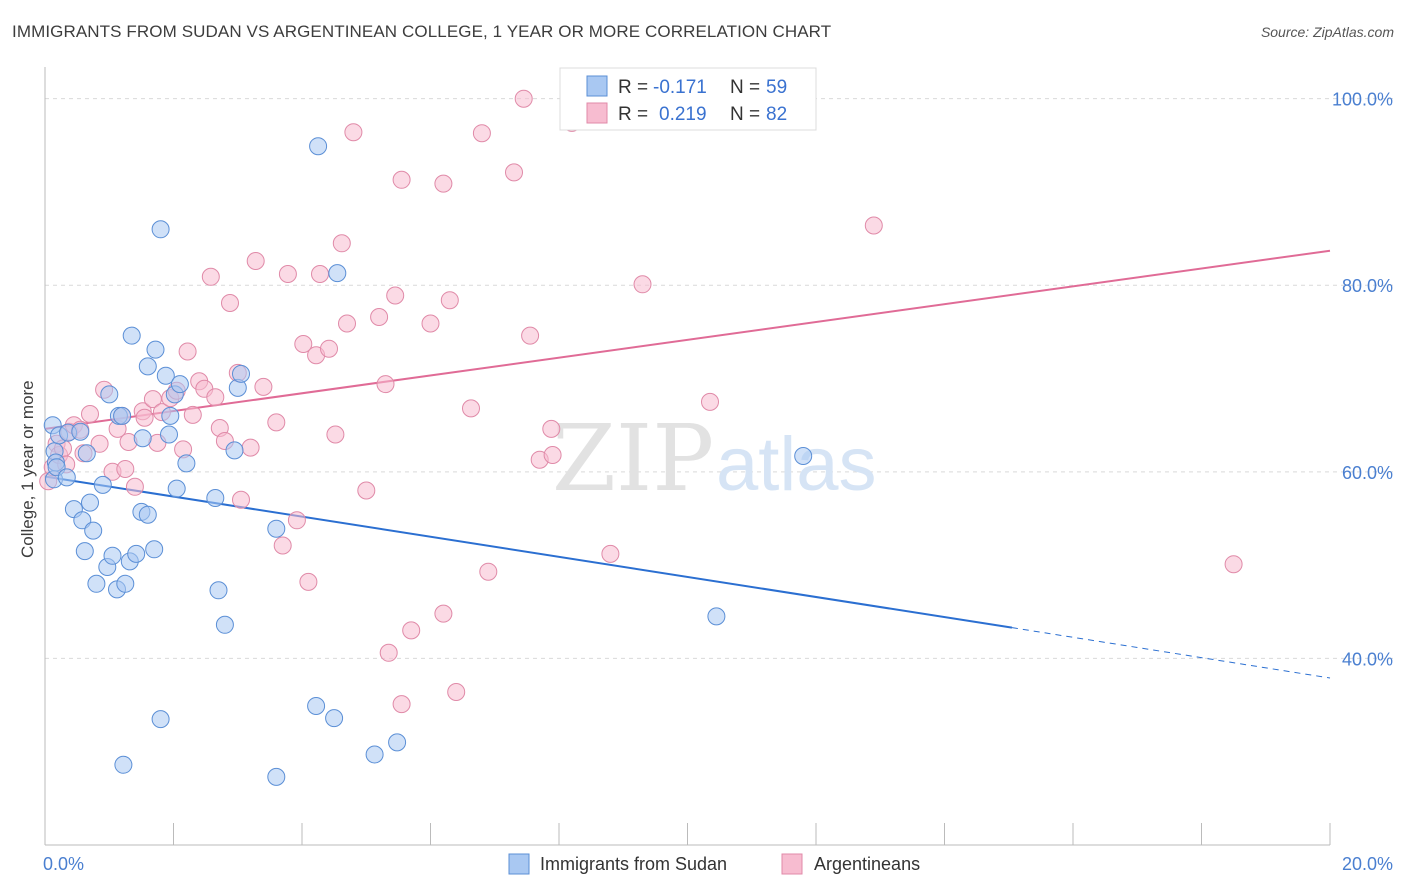 Image resolution: width=1406 pixels, height=892 pixels. What do you see at coordinates (633, 864) in the screenshot?
I see `bottom-legend-label-sudan: Immigrants from Sudan` at bounding box center [633, 864].